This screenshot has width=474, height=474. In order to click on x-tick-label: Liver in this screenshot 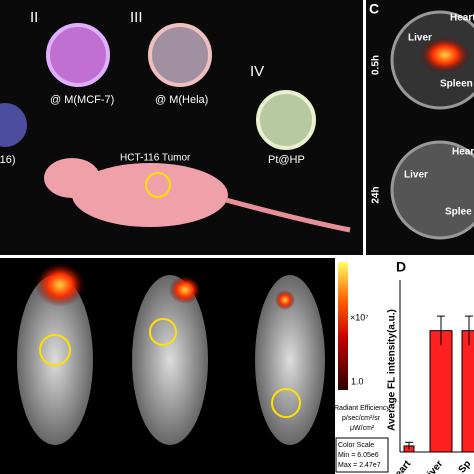, I will do `click(434, 466)`.